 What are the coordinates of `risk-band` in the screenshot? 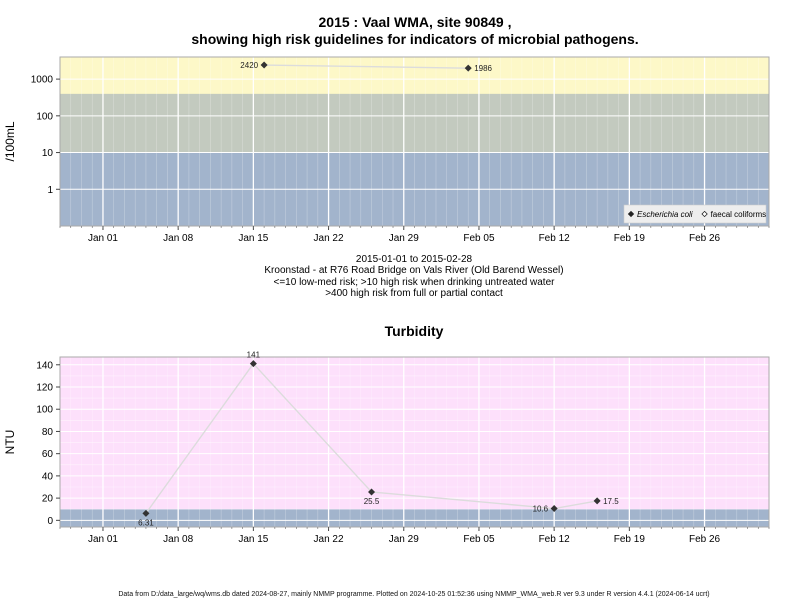 It's located at (414, 518).